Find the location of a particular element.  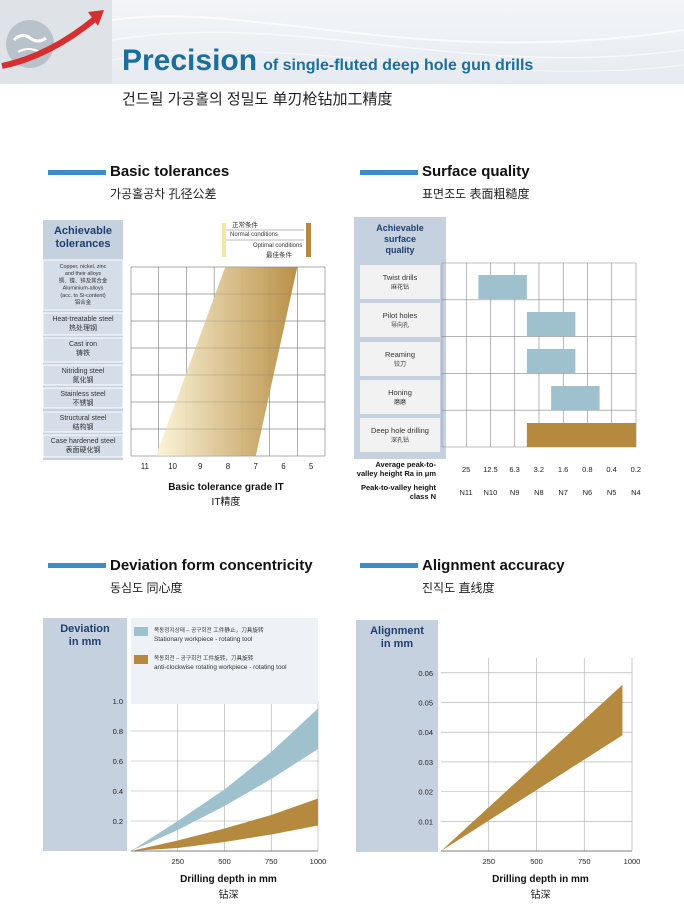

legend-normal-en: Normal conditions is located at coordinates (254, 235).